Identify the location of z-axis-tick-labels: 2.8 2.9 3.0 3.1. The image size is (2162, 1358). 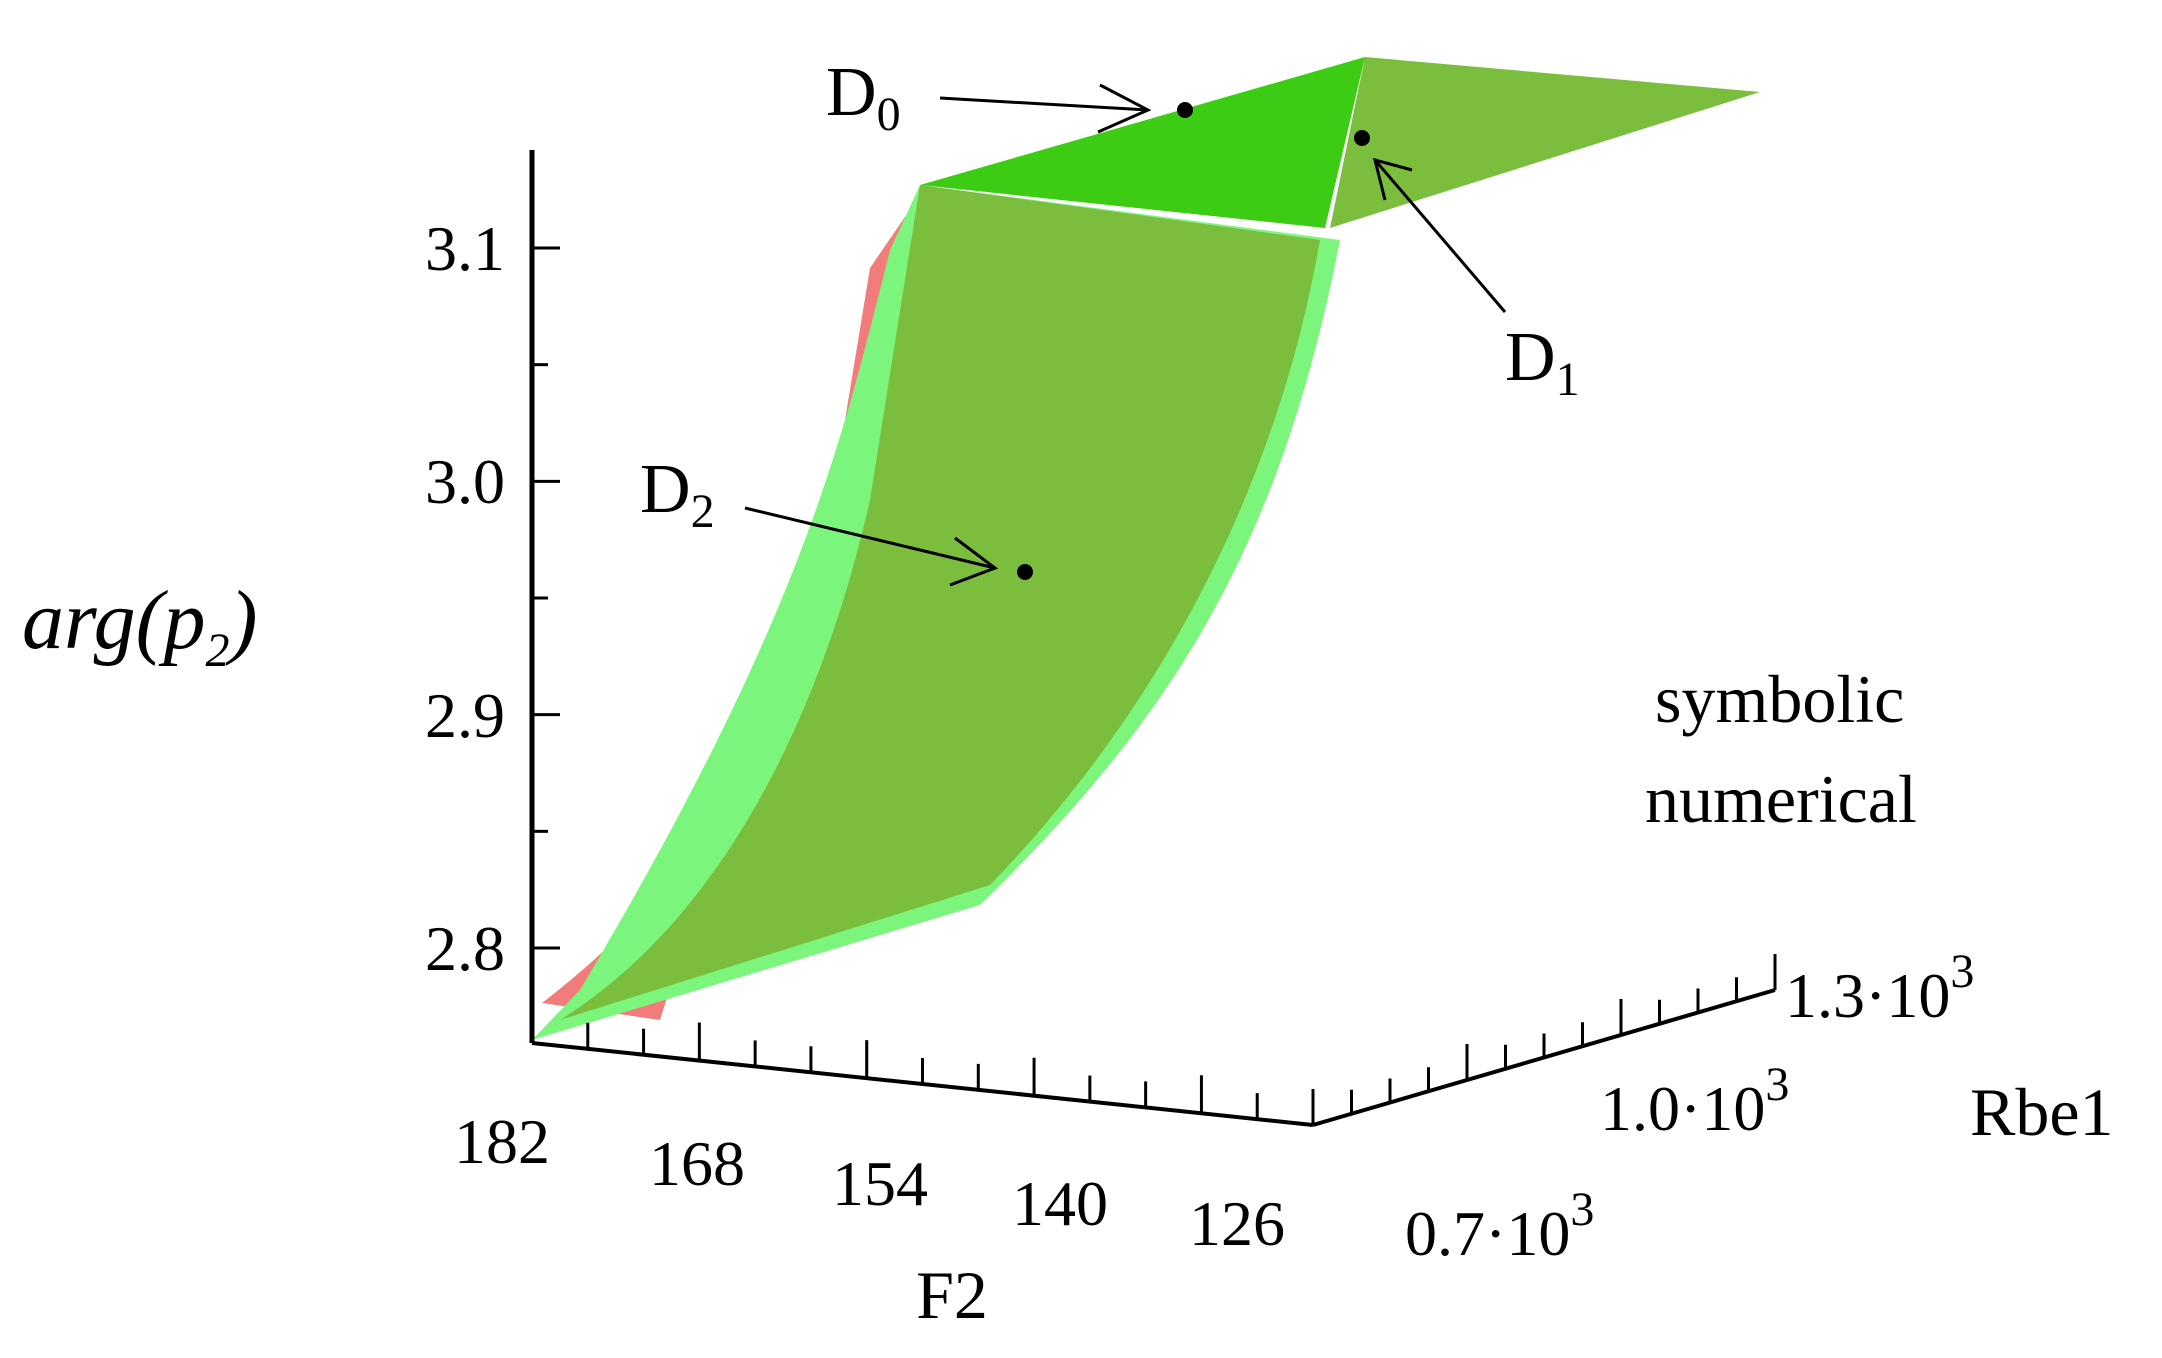
(465, 598).